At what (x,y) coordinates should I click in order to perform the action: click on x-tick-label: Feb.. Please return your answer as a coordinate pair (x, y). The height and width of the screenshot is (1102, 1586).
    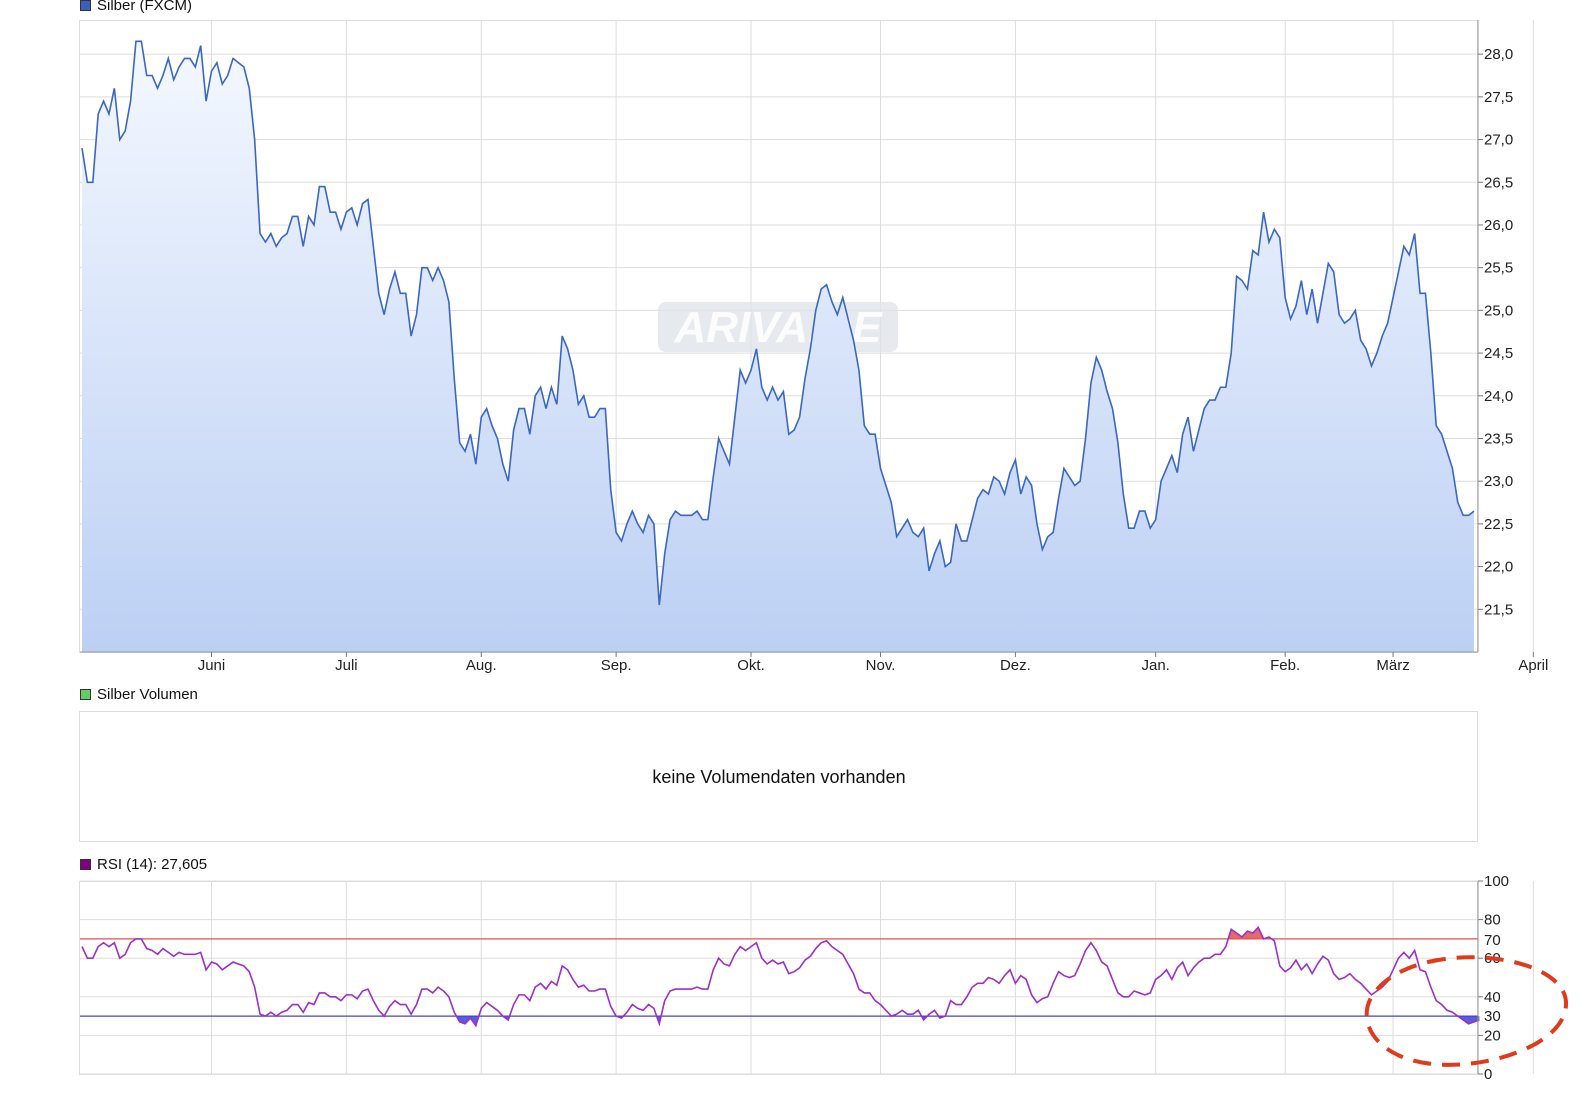
    Looking at the image, I should click on (1285, 665).